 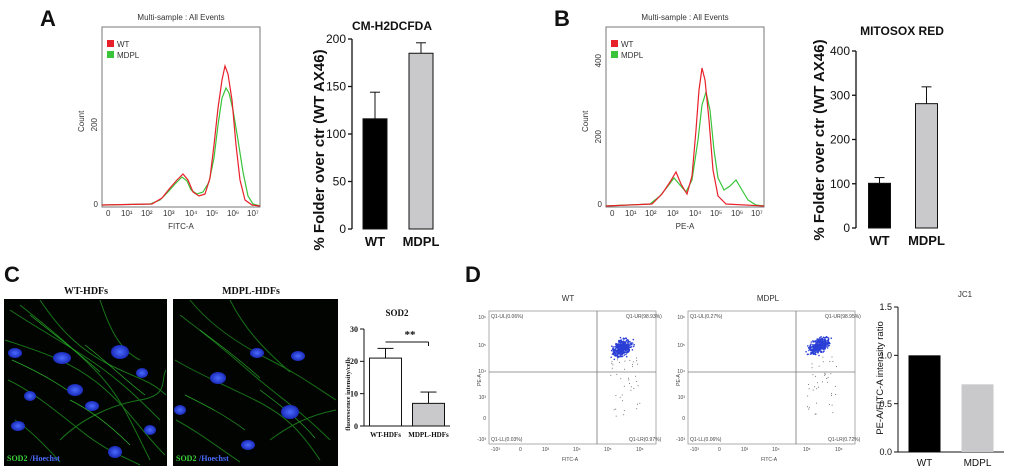 What do you see at coordinates (169, 213) in the screenshot?
I see `histogram-a-xtick: 10³` at bounding box center [169, 213].